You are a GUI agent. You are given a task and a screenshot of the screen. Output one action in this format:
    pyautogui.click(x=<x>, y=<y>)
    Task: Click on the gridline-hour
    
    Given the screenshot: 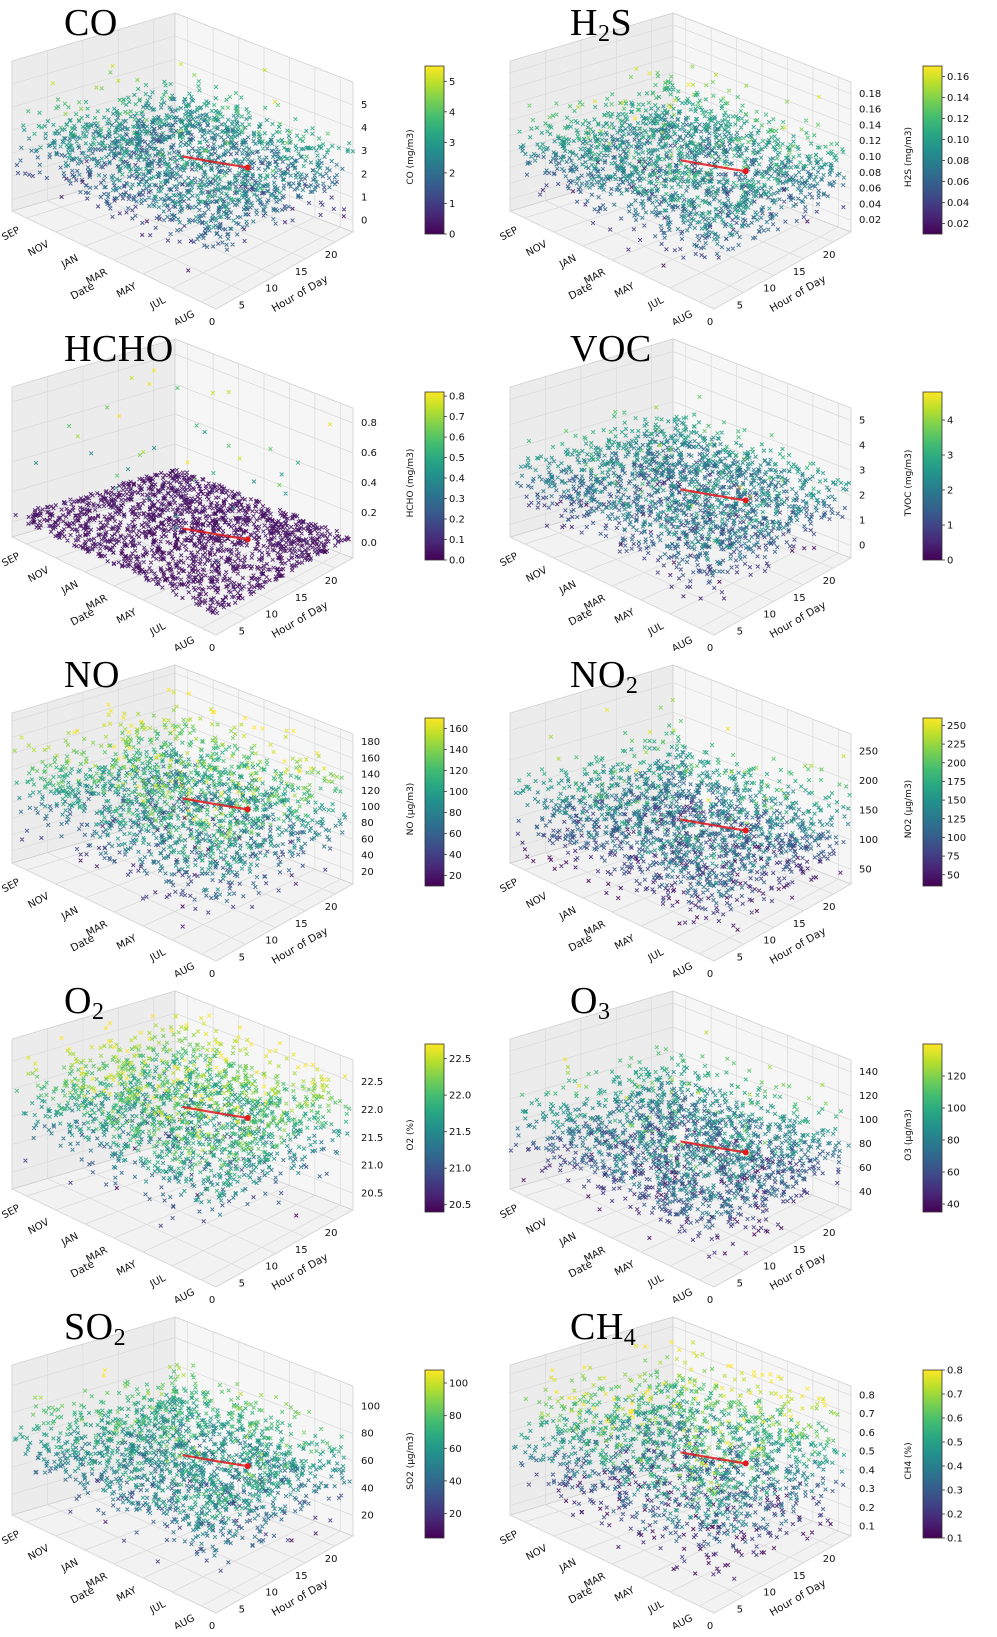 What is the action you would take?
    pyautogui.click(x=146, y=497)
    